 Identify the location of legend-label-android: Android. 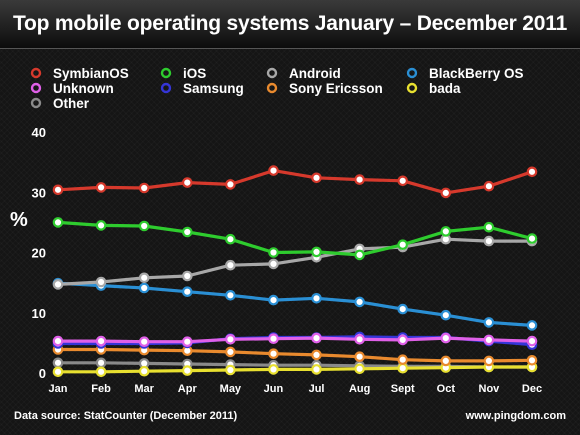
(315, 73).